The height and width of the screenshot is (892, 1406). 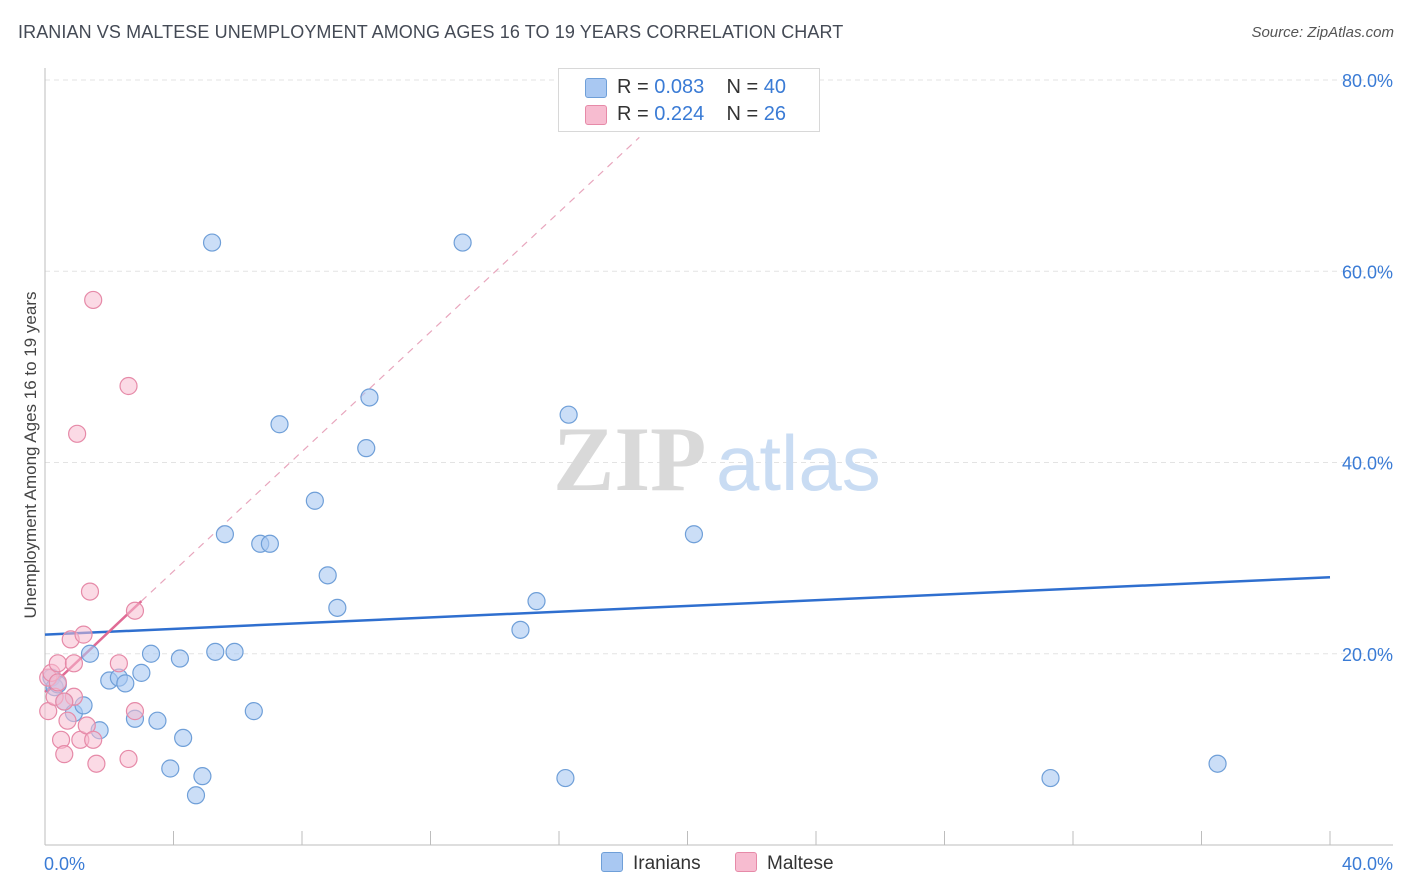 I want to click on maltese-swatch, so click(x=596, y=115).